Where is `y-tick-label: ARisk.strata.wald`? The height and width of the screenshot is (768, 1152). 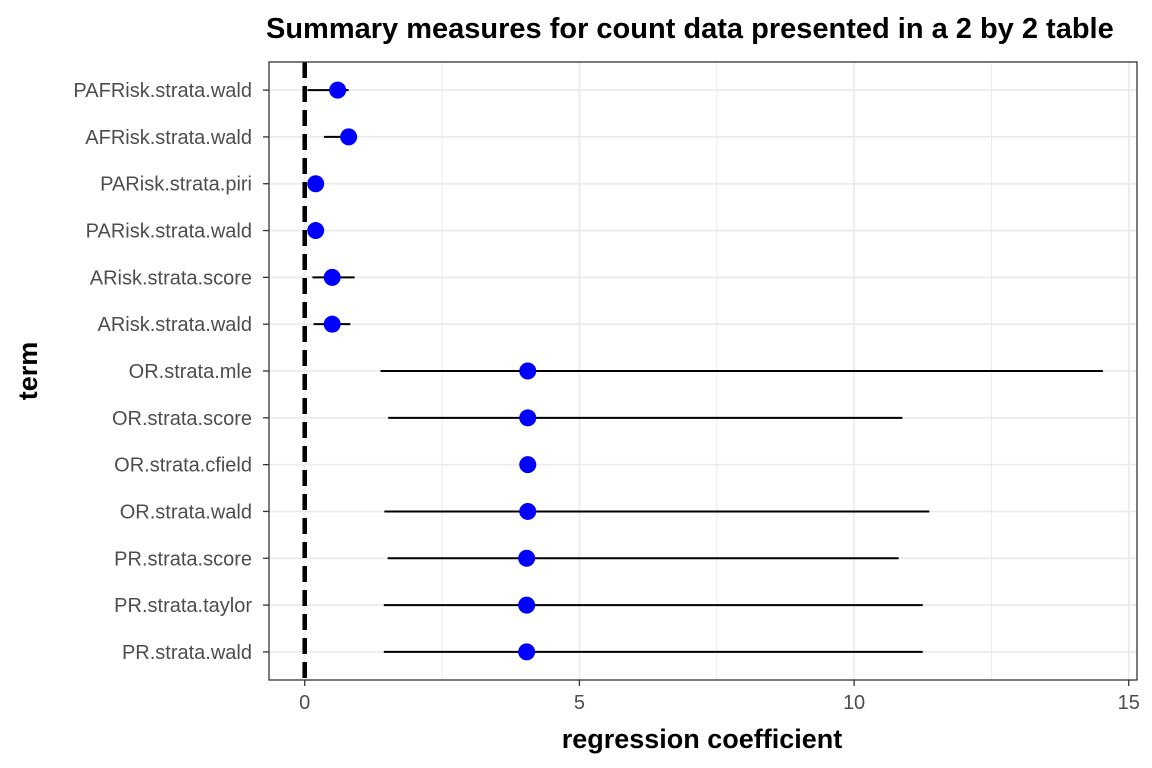
y-tick-label: ARisk.strata.wald is located at coordinates (175, 325).